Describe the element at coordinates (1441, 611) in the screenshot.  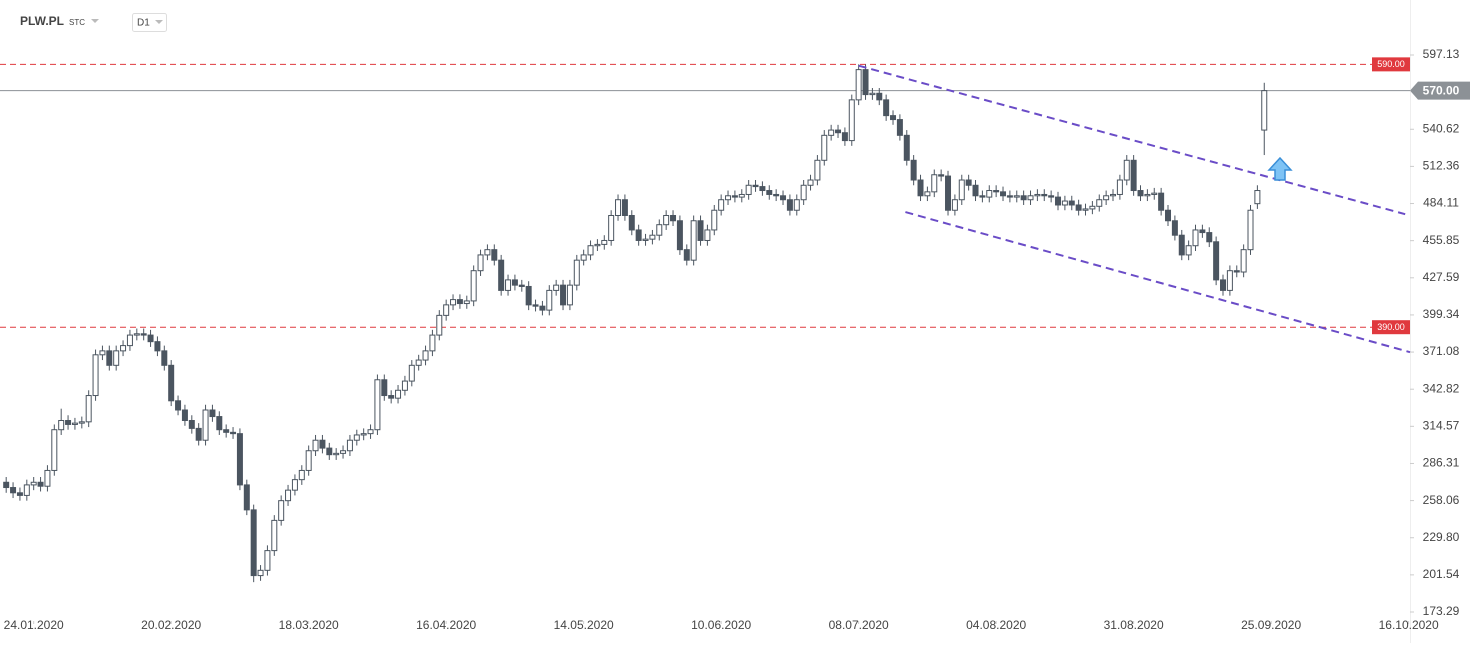
I see `y-tick-label: 173.29` at that location.